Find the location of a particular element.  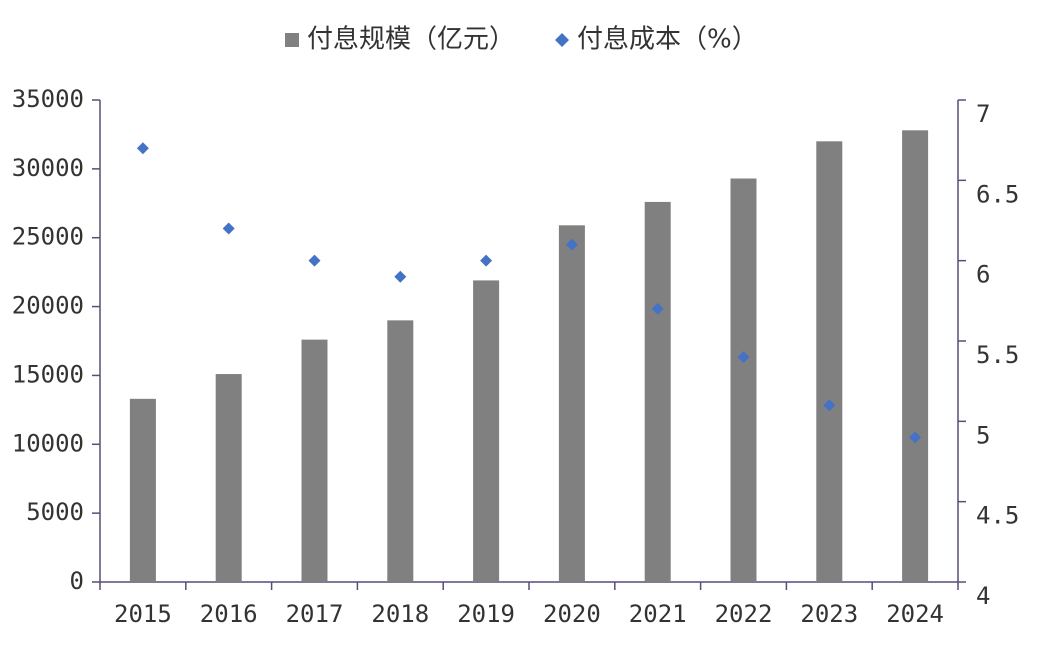

y-tick-label: 20000 is located at coordinates (48, 306).